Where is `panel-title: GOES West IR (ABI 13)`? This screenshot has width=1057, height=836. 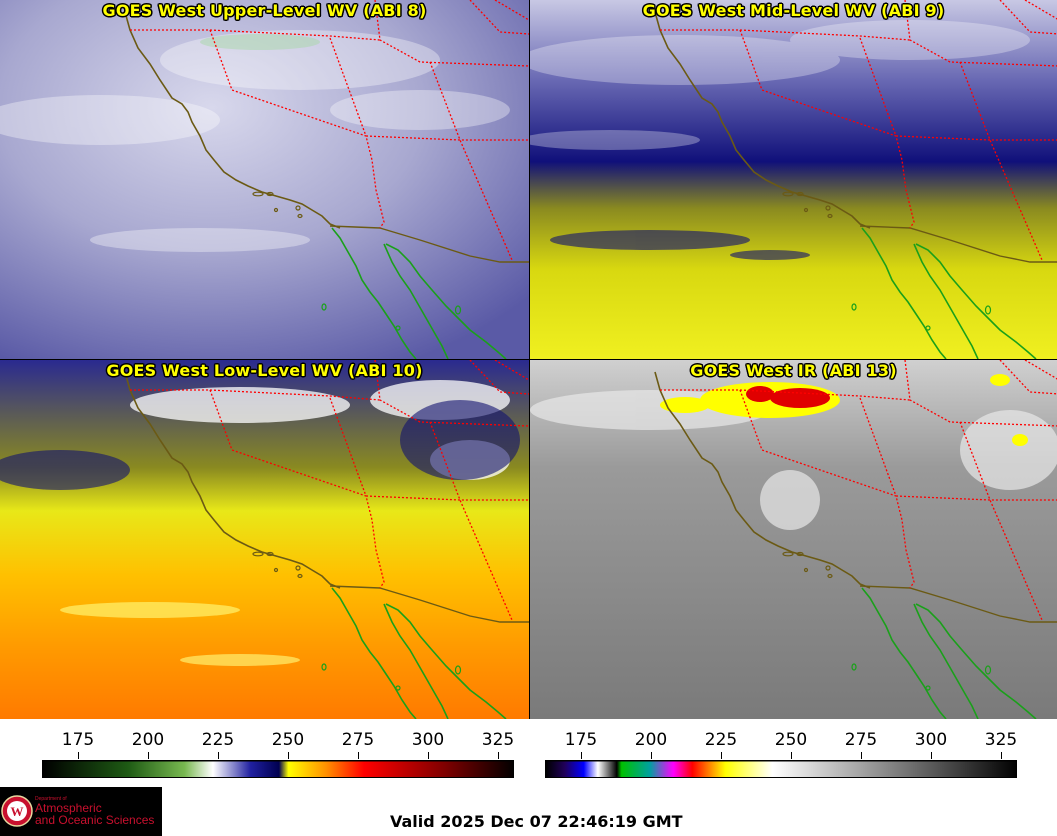
panel-title: GOES West IR (ABI 13) is located at coordinates (793, 370).